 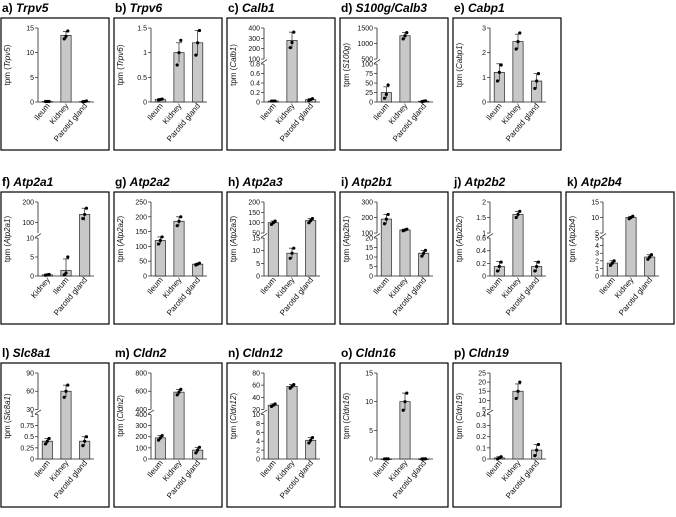 I want to click on y-axis-label: tpm (Atp2a1), so click(x=7, y=239).